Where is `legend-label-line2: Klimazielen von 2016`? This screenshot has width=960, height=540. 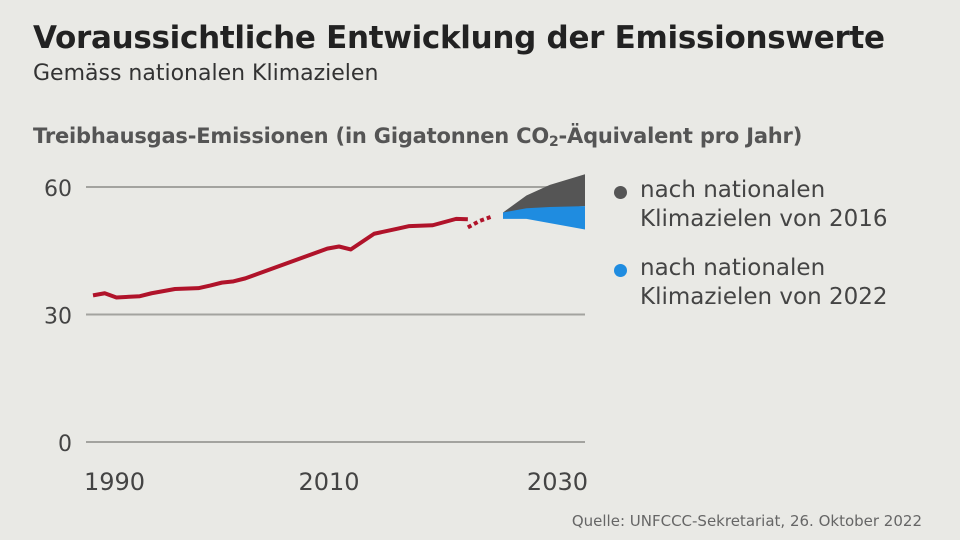 legend-label-line2: Klimazielen von 2016 is located at coordinates (764, 219).